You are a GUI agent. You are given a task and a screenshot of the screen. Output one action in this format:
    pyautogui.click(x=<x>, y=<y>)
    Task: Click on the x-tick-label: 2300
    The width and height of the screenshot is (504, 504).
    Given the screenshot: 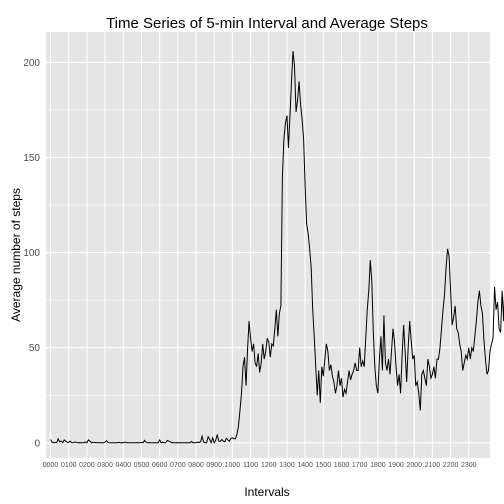 What is the action you would take?
    pyautogui.click(x=469, y=465)
    